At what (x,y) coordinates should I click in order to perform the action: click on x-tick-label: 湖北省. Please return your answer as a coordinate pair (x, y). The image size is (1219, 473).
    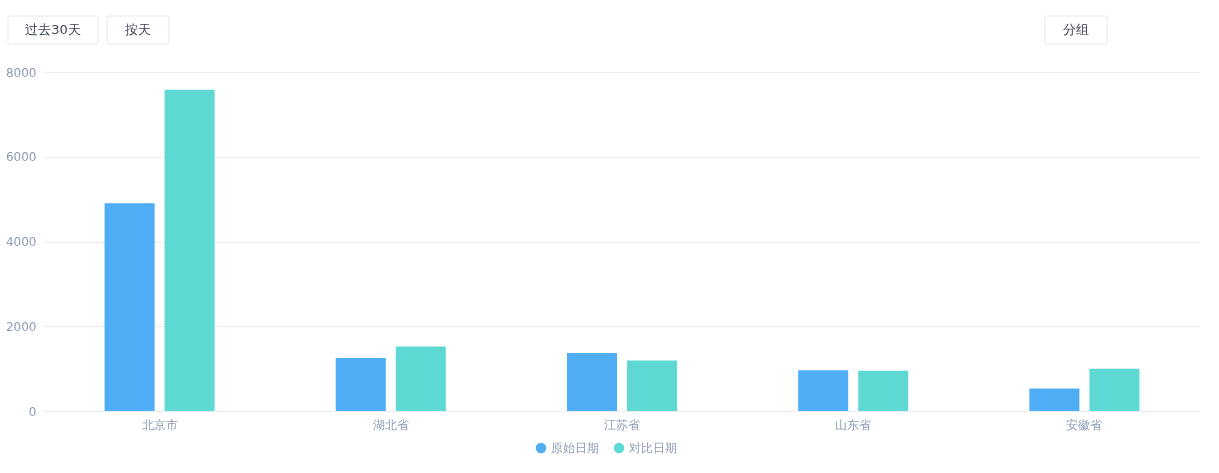
    Looking at the image, I should click on (390, 424).